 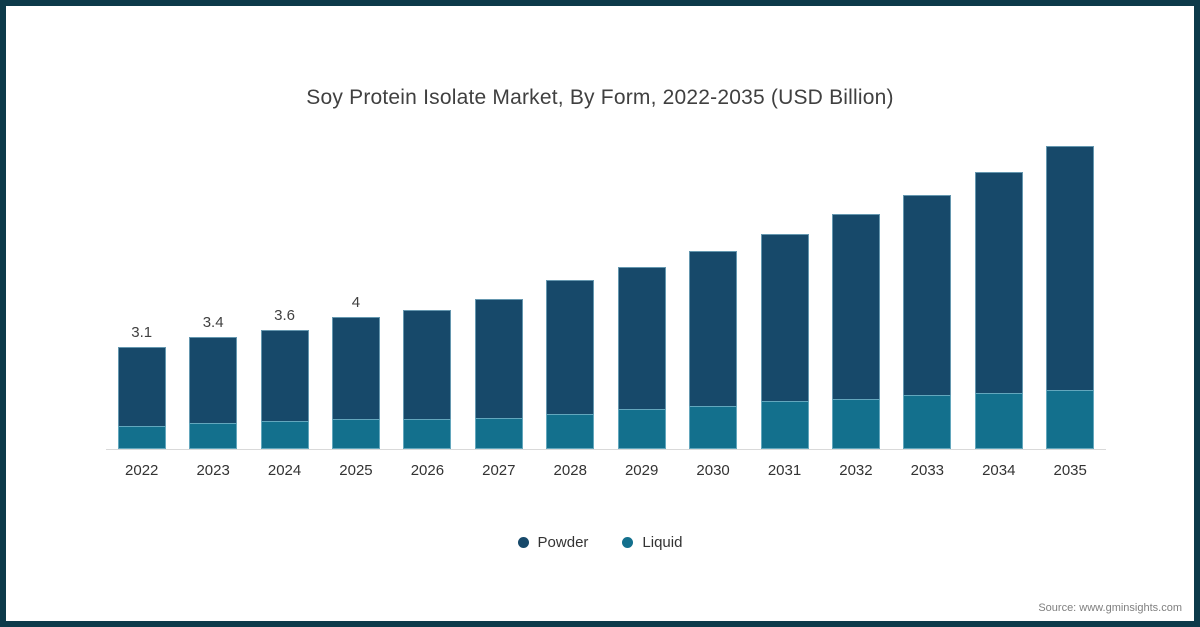 What do you see at coordinates (355, 368) in the screenshot?
I see `powder-segment-2025` at bounding box center [355, 368].